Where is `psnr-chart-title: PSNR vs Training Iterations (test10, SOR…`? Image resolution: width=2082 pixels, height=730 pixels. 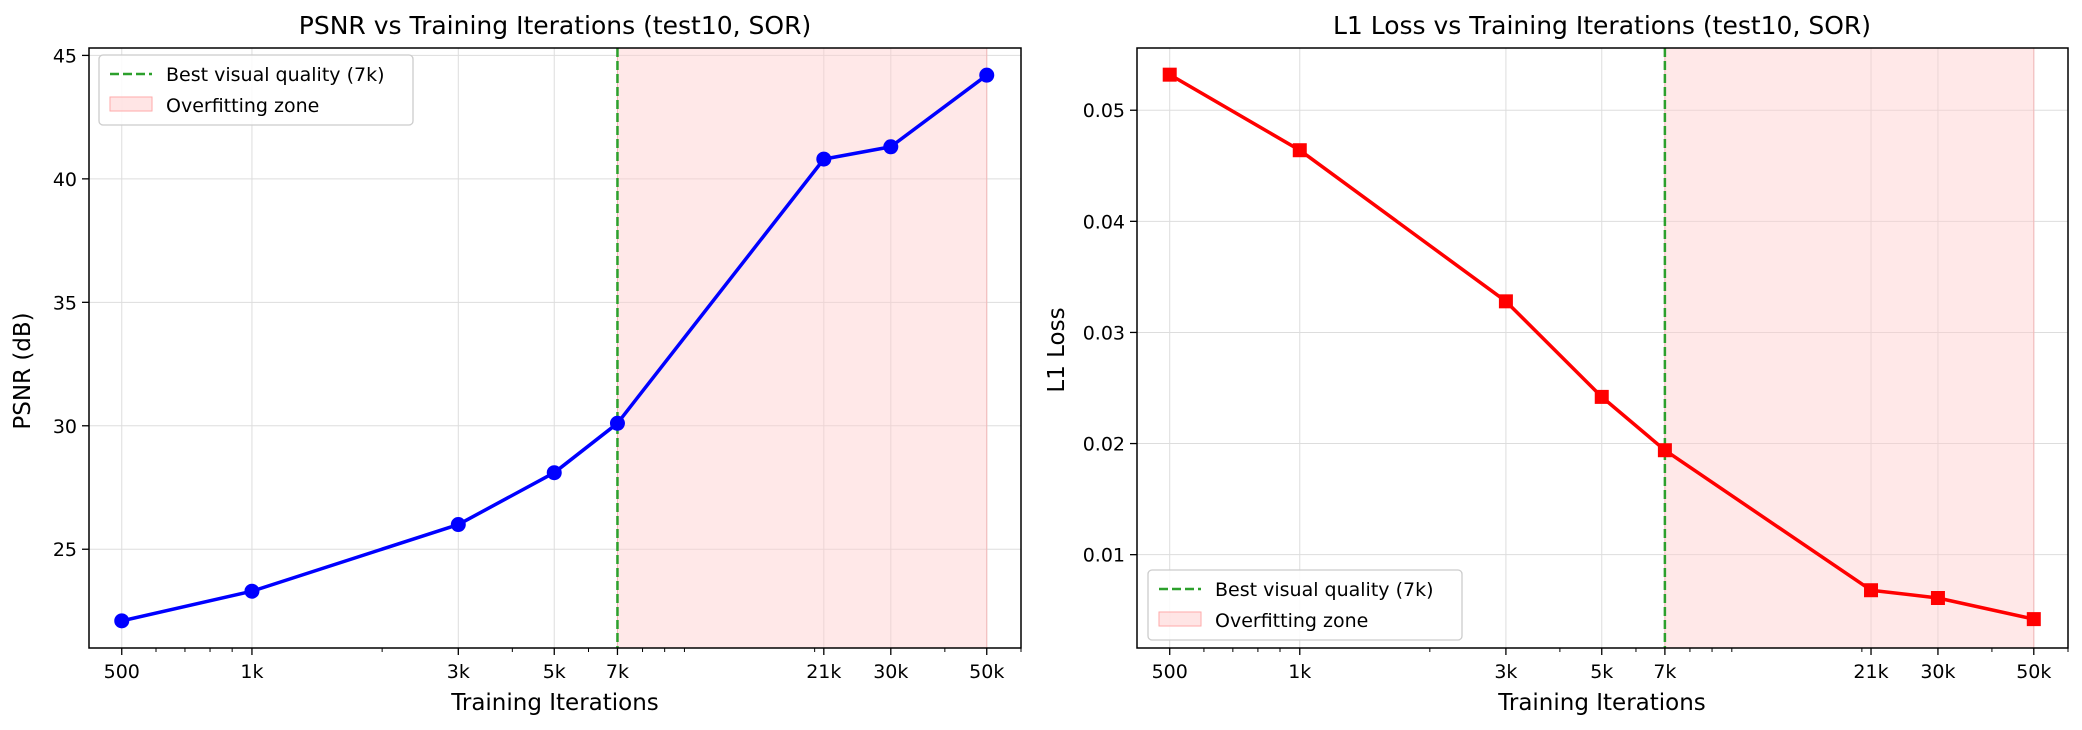 psnr-chart-title: PSNR vs Training Iterations (test10, SOR… is located at coordinates (555, 25).